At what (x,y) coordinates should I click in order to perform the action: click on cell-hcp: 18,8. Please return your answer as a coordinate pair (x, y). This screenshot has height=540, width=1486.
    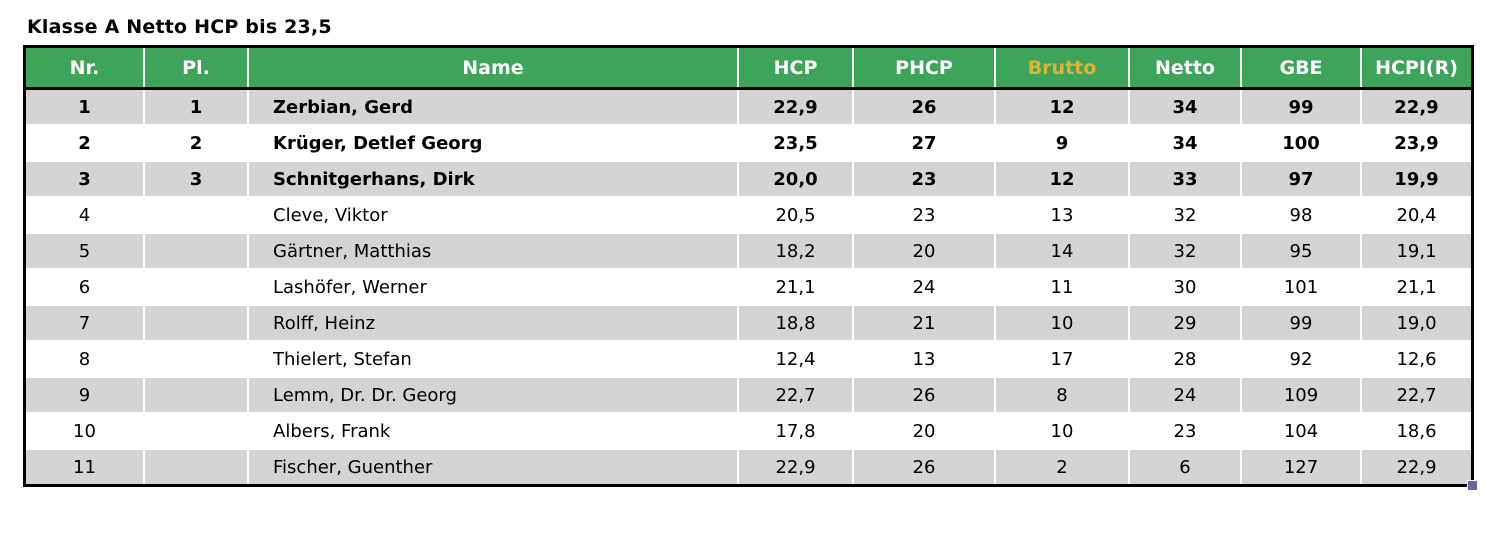
    Looking at the image, I should click on (795, 323).